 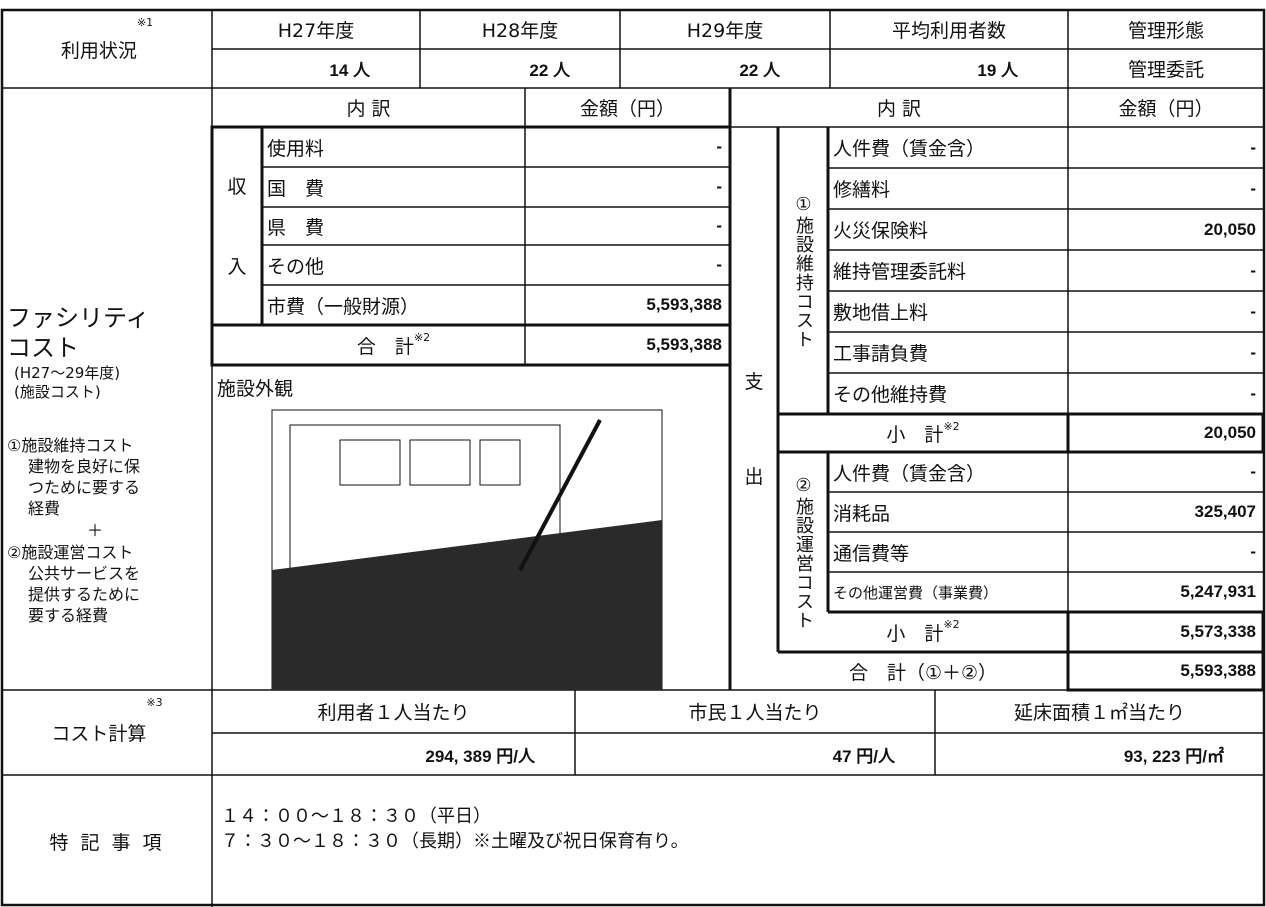 I want to click on expense-item-text: 工事請負費, so click(x=881, y=354).